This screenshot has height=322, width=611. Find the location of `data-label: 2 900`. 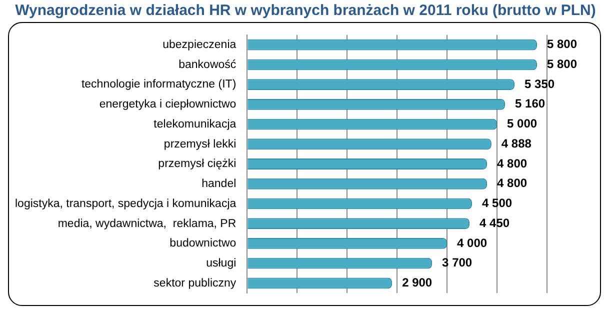

data-label: 2 900 is located at coordinates (417, 282).